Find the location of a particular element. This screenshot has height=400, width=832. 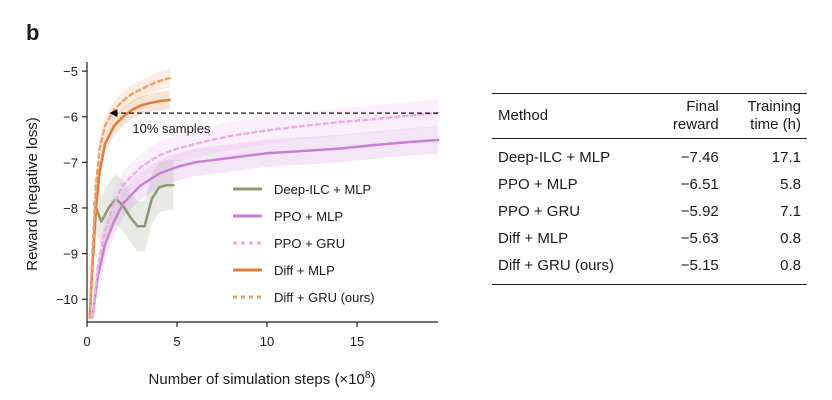

y-tick-label: −10 is located at coordinates (67, 299).